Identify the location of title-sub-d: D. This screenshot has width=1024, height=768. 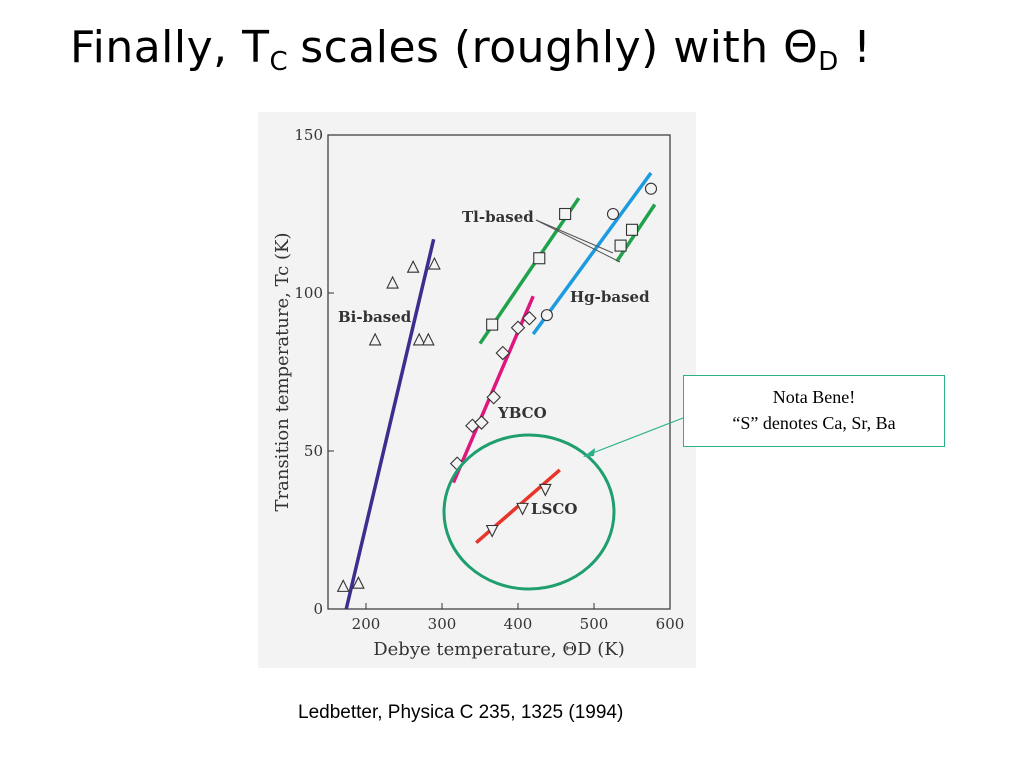
(828, 62).